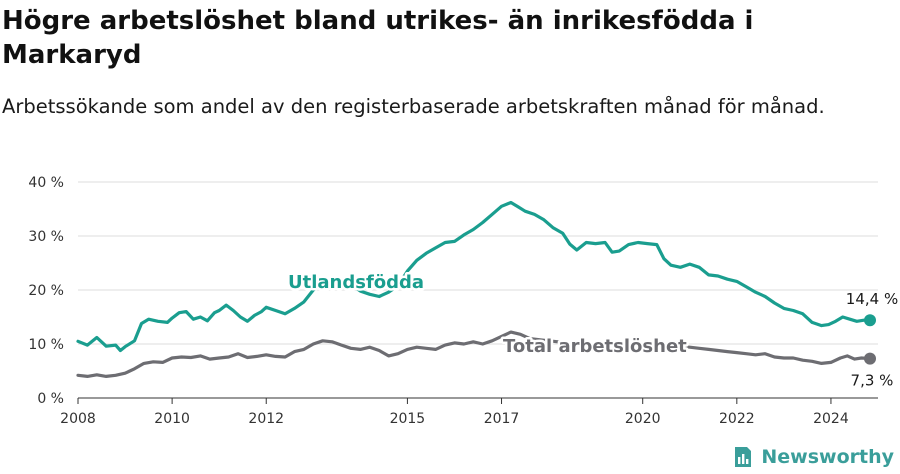 The image size is (900, 474). I want to click on x-tick-label: 2008, so click(78, 419).